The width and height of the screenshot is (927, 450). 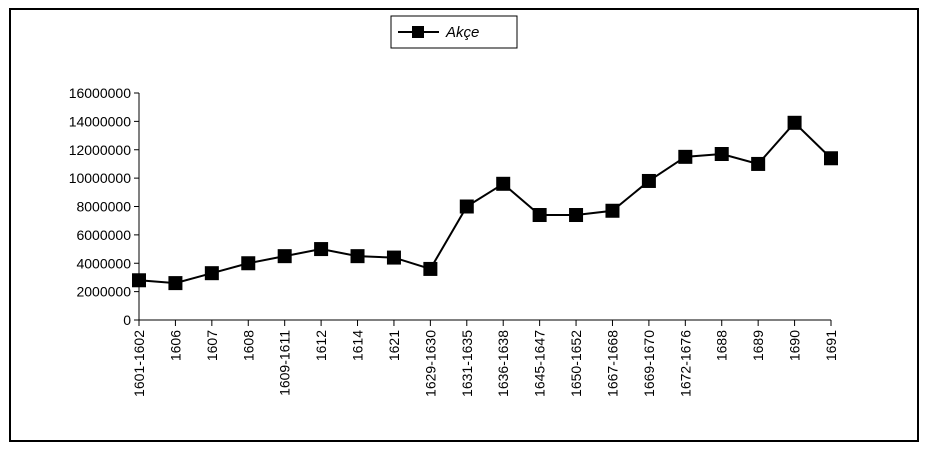 I want to click on x-tick-label: 1607, so click(x=212, y=345).